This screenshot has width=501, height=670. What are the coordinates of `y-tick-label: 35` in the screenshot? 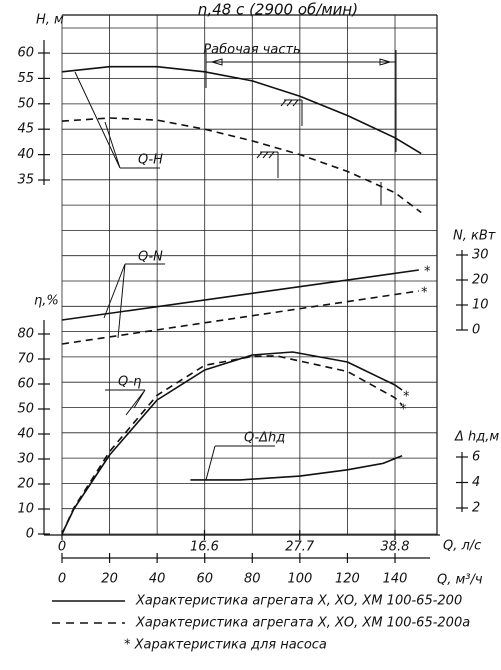 It's located at (25, 180).